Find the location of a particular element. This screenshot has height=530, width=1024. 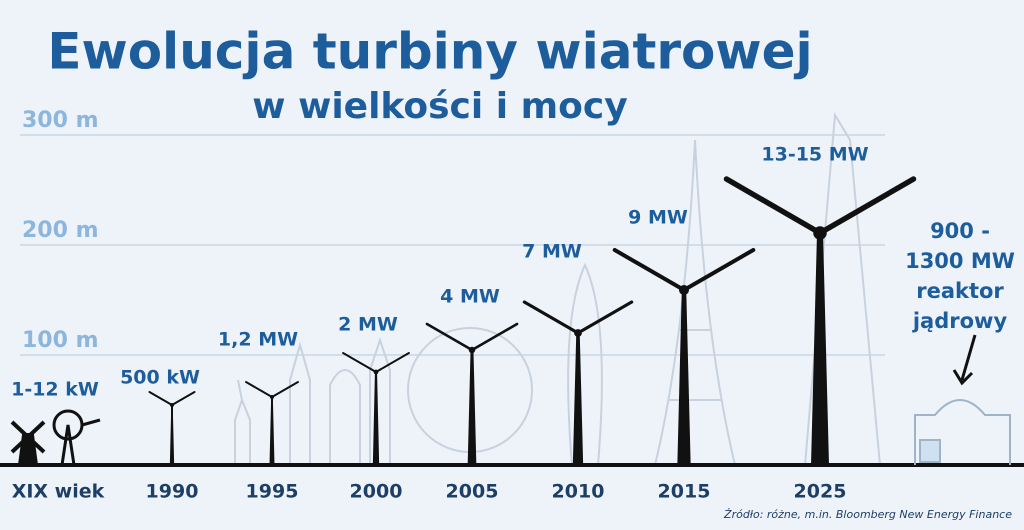

year-label: 2000 is located at coordinates (376, 492).